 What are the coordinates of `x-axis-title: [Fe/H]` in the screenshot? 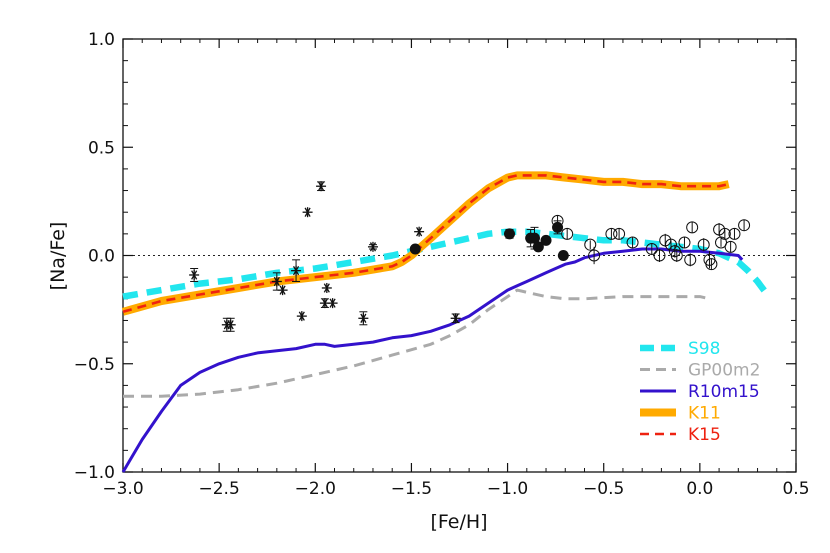 It's located at (458, 522).